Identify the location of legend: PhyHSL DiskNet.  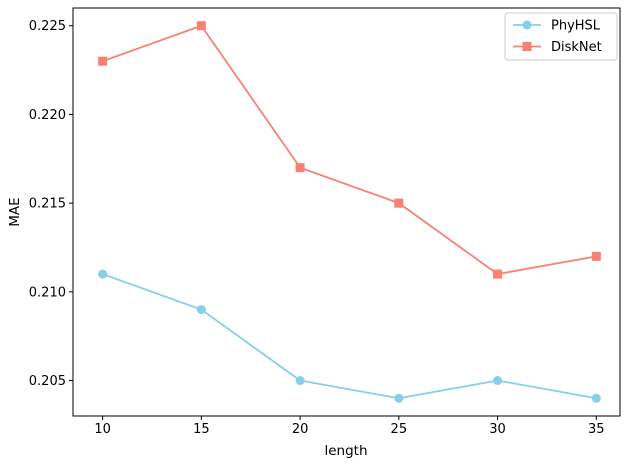
(561, 36).